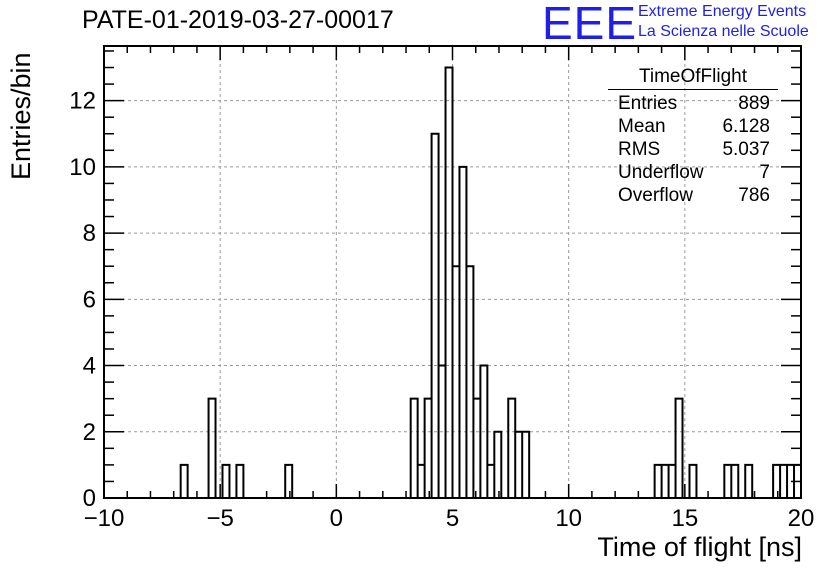 The height and width of the screenshot is (572, 836). Describe the element at coordinates (722, 11) in the screenshot. I see `logo-text-line1: Extreme Energy Events` at that location.